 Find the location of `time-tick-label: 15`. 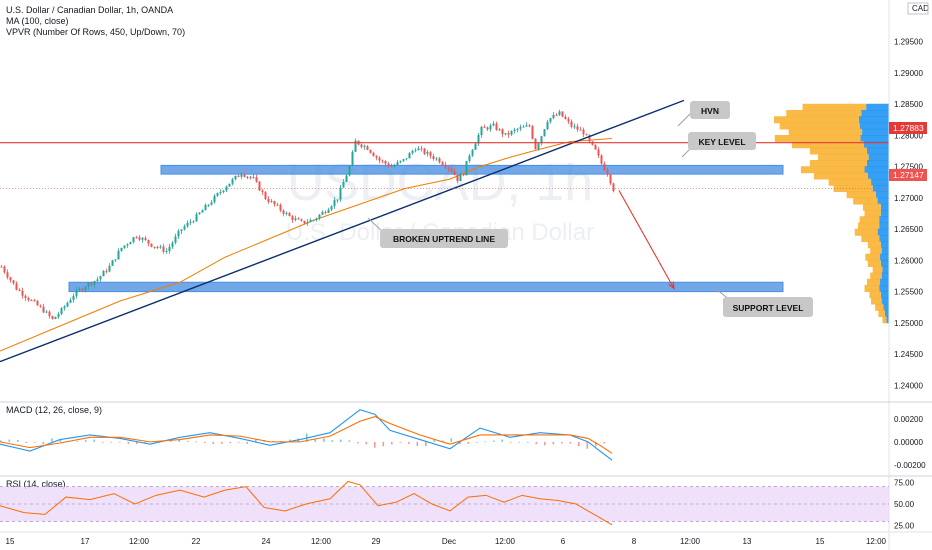

time-tick-label: 15 is located at coordinates (10, 541).